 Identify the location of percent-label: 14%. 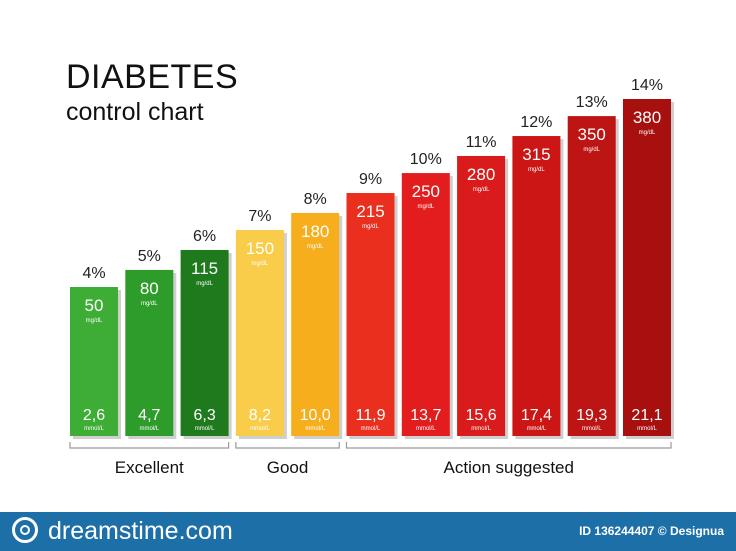
(647, 85).